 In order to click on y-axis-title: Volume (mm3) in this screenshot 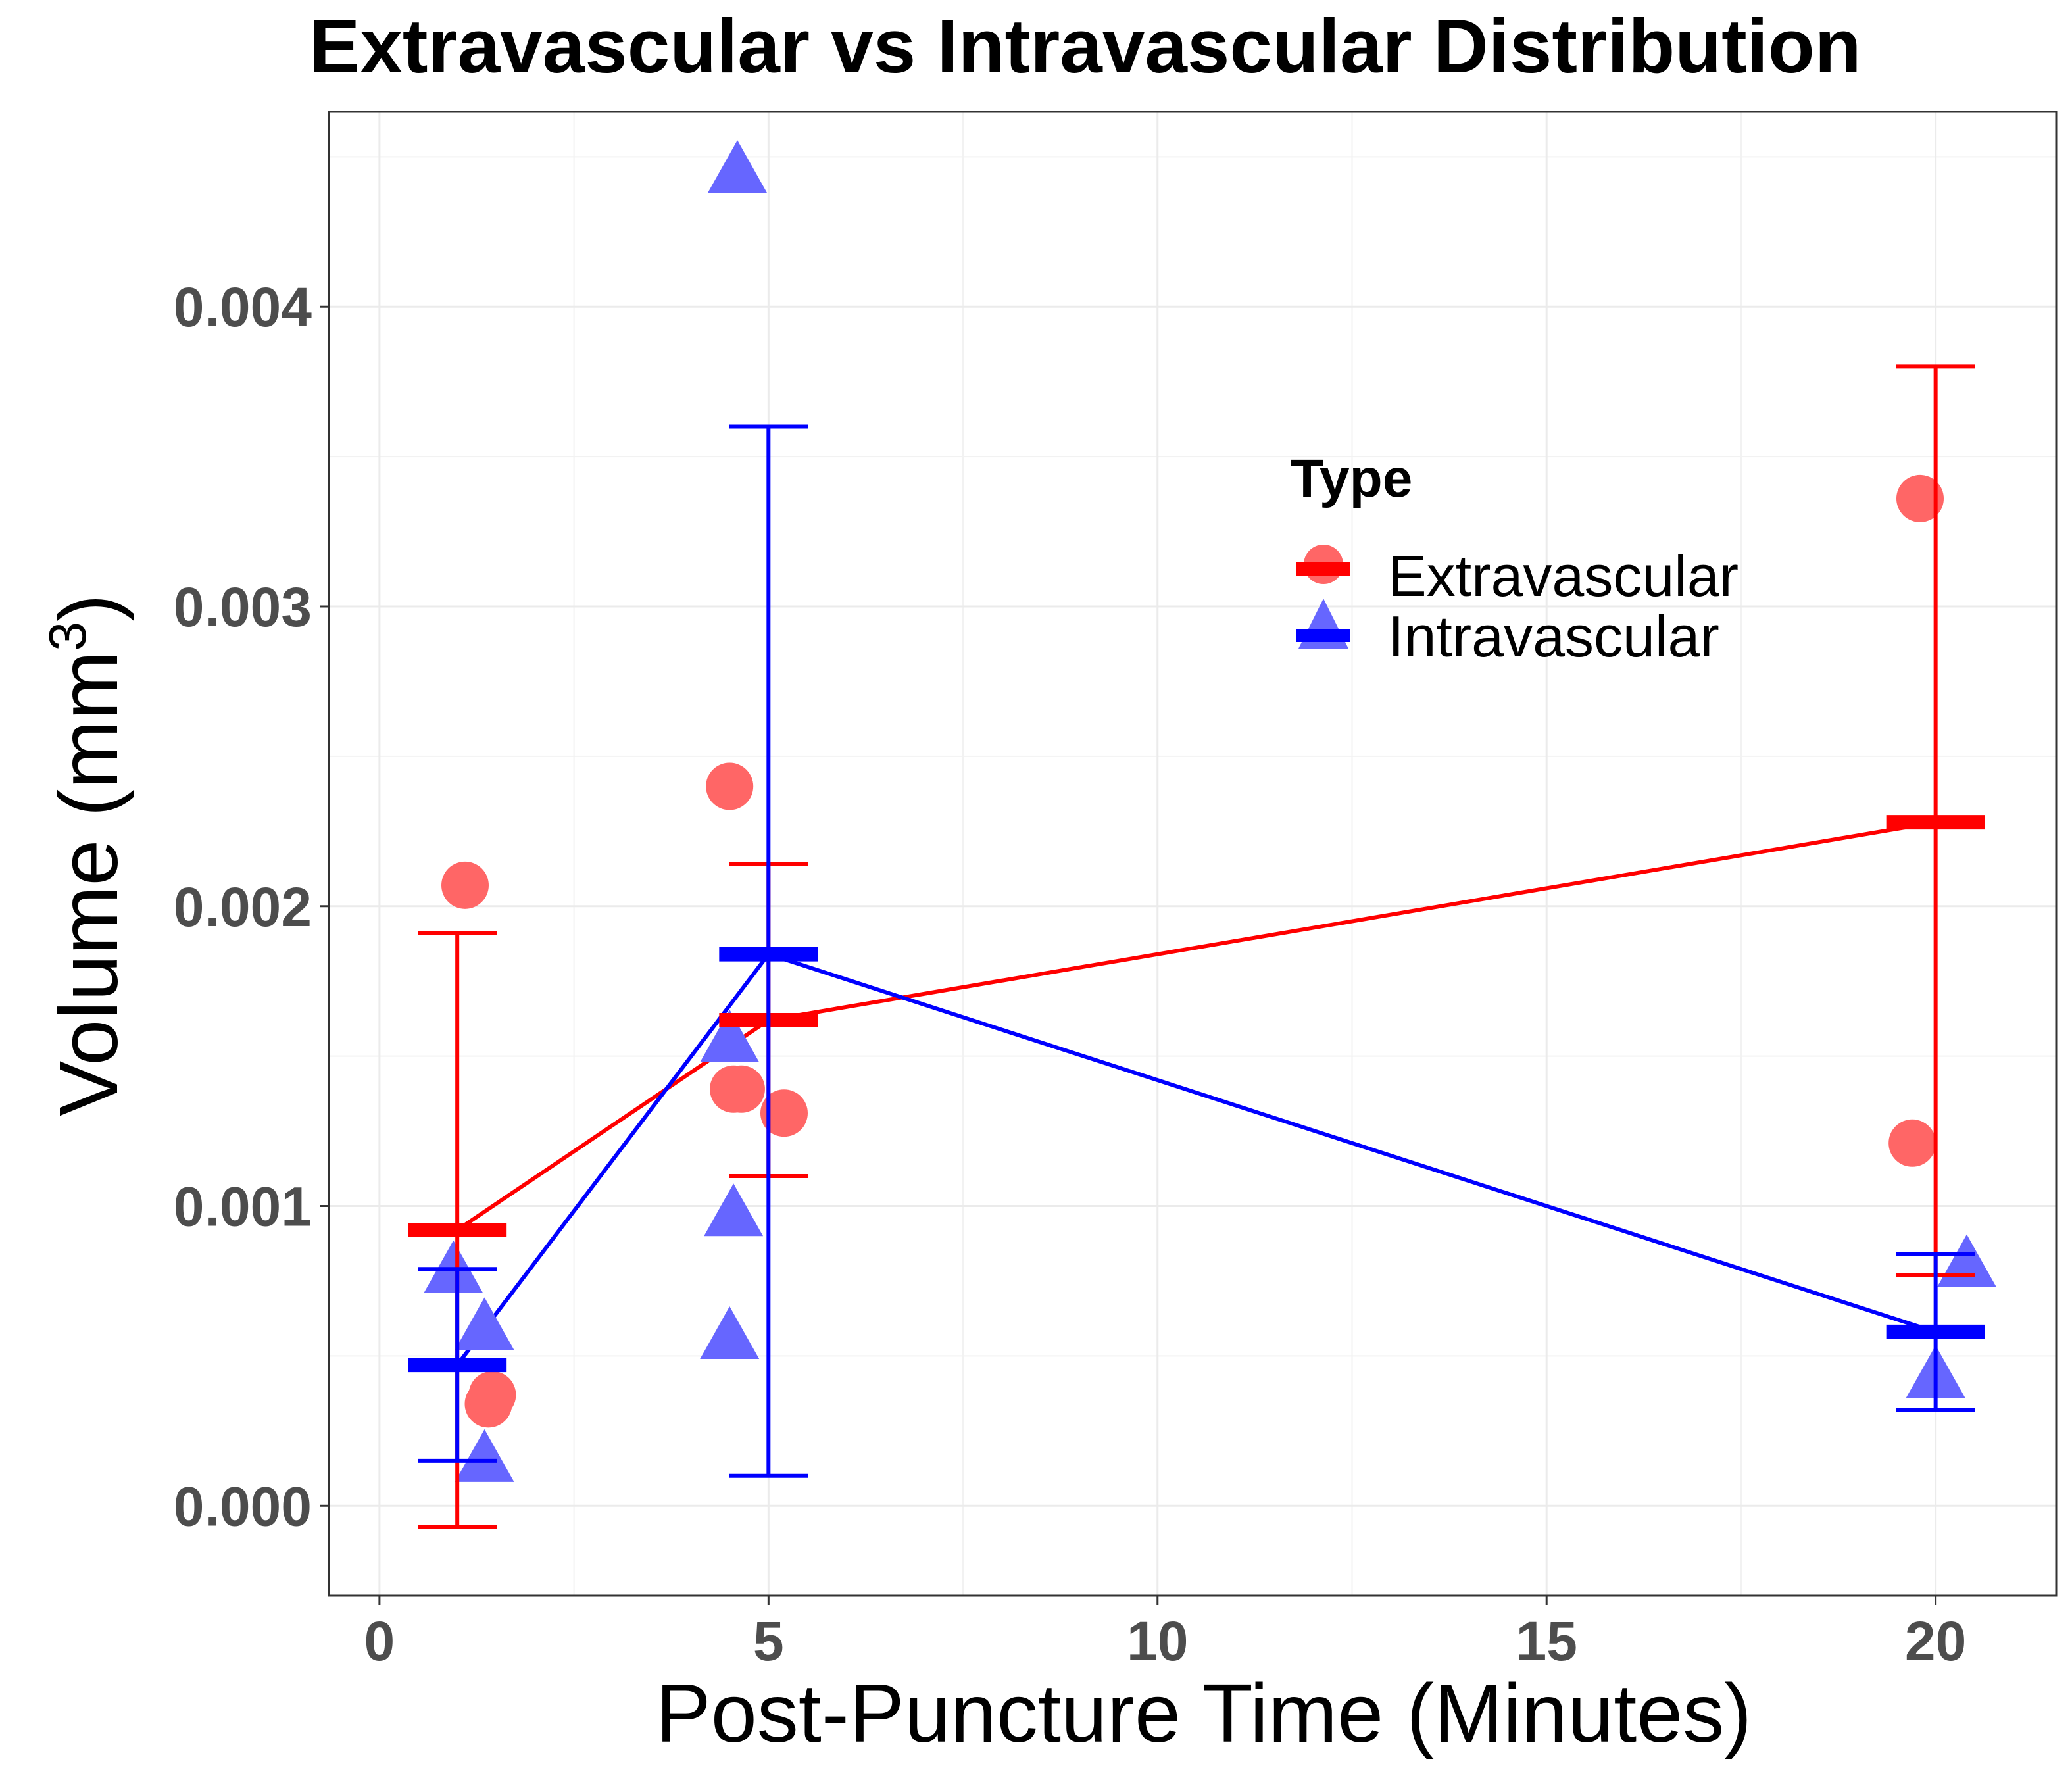, I will do `click(86, 855)`.